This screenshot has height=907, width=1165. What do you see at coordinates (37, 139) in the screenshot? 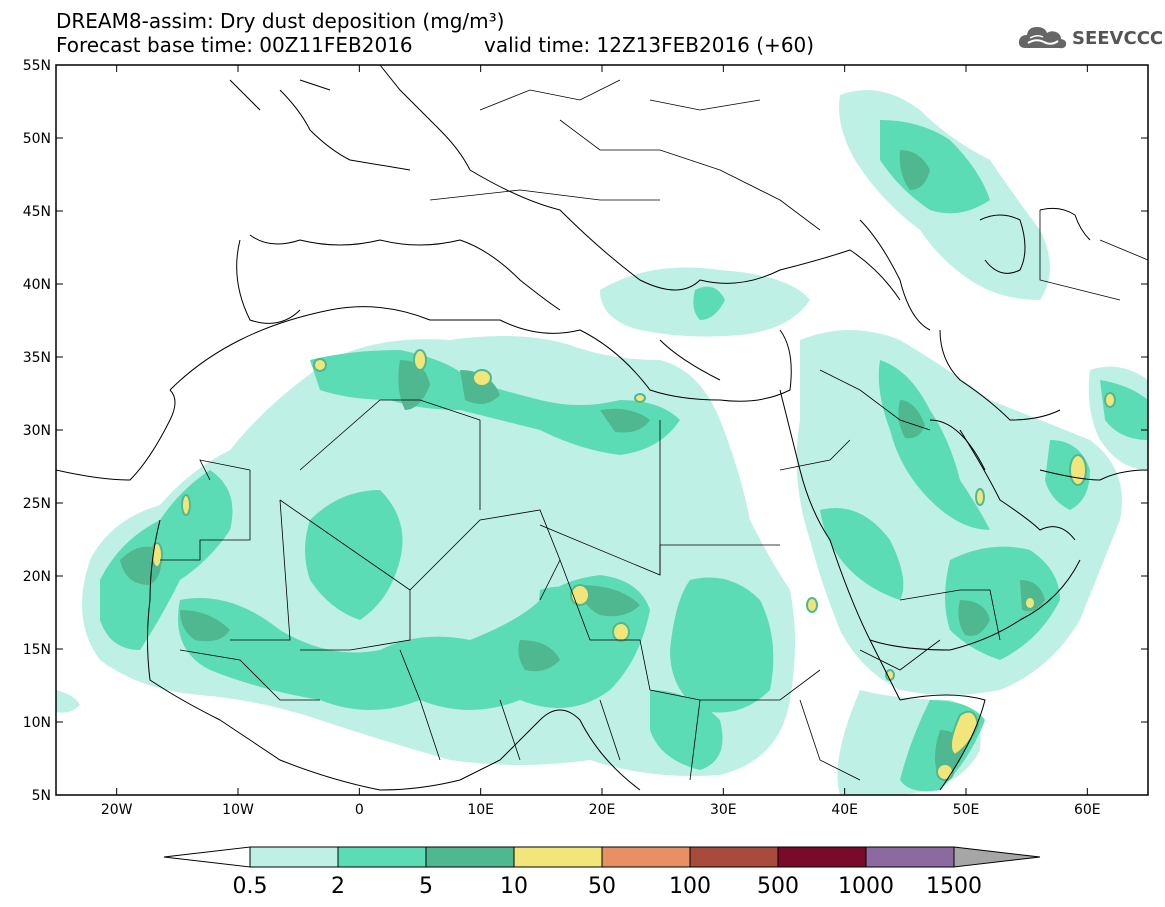
I see `lat-label: 50N` at bounding box center [37, 139].